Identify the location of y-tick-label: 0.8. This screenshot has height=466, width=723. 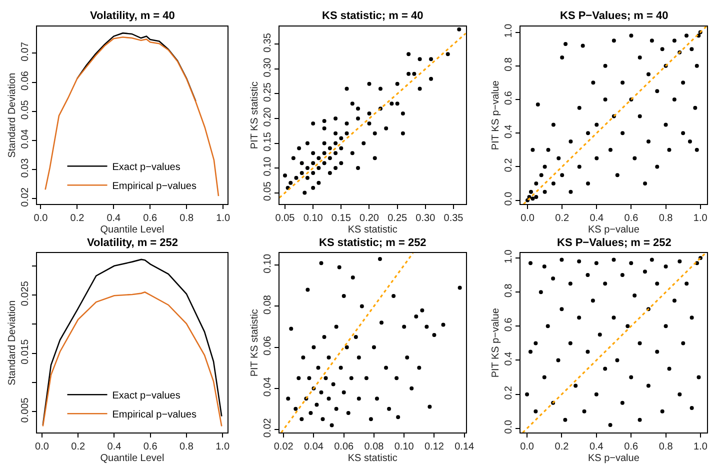
(508, 64).